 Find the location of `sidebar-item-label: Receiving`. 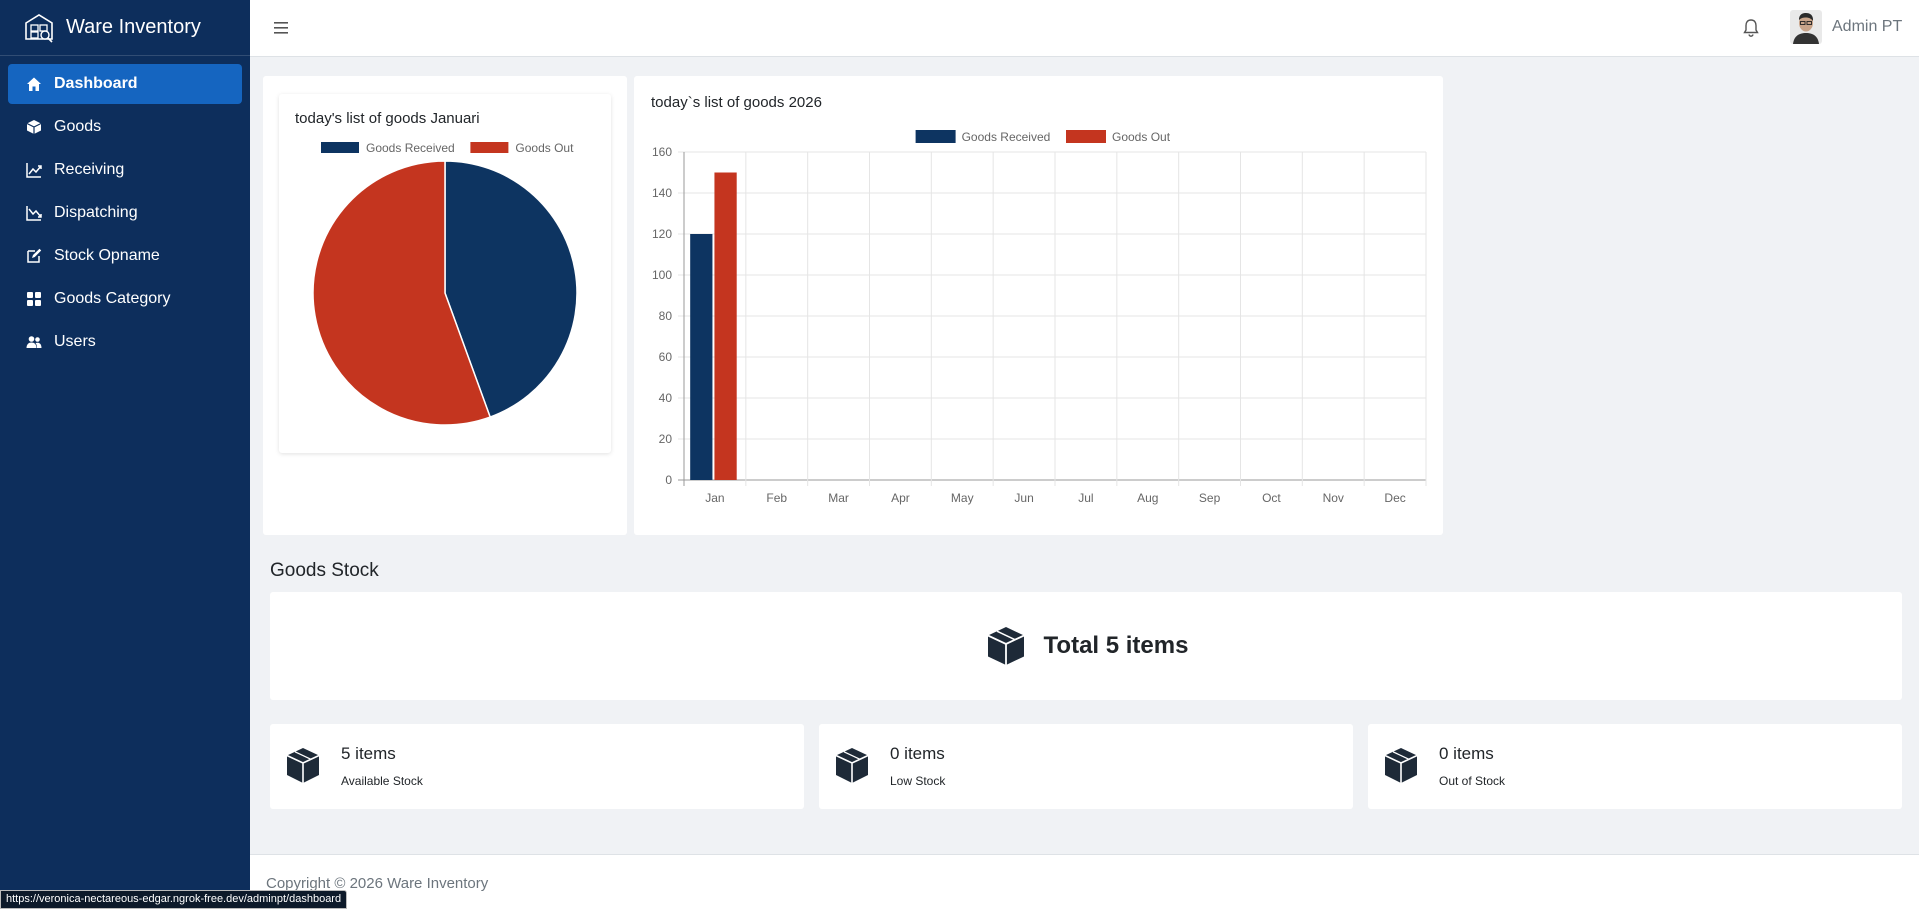

sidebar-item-label: Receiving is located at coordinates (89, 169).